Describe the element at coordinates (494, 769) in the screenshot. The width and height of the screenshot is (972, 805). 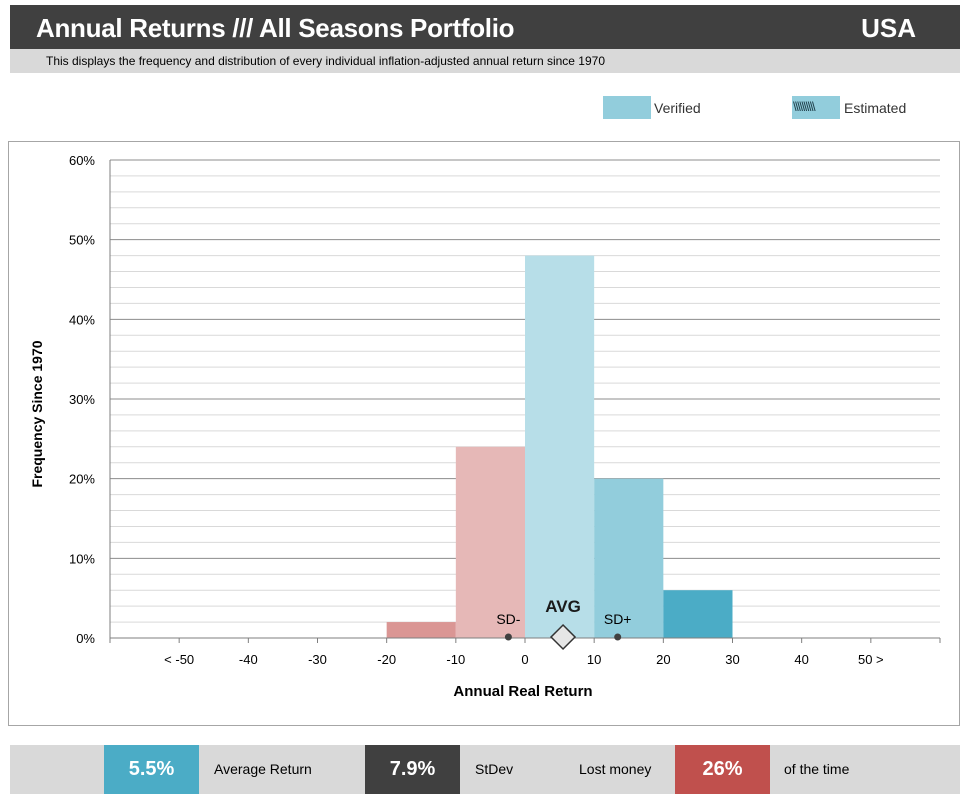
I see `stdev-label: StDev` at that location.